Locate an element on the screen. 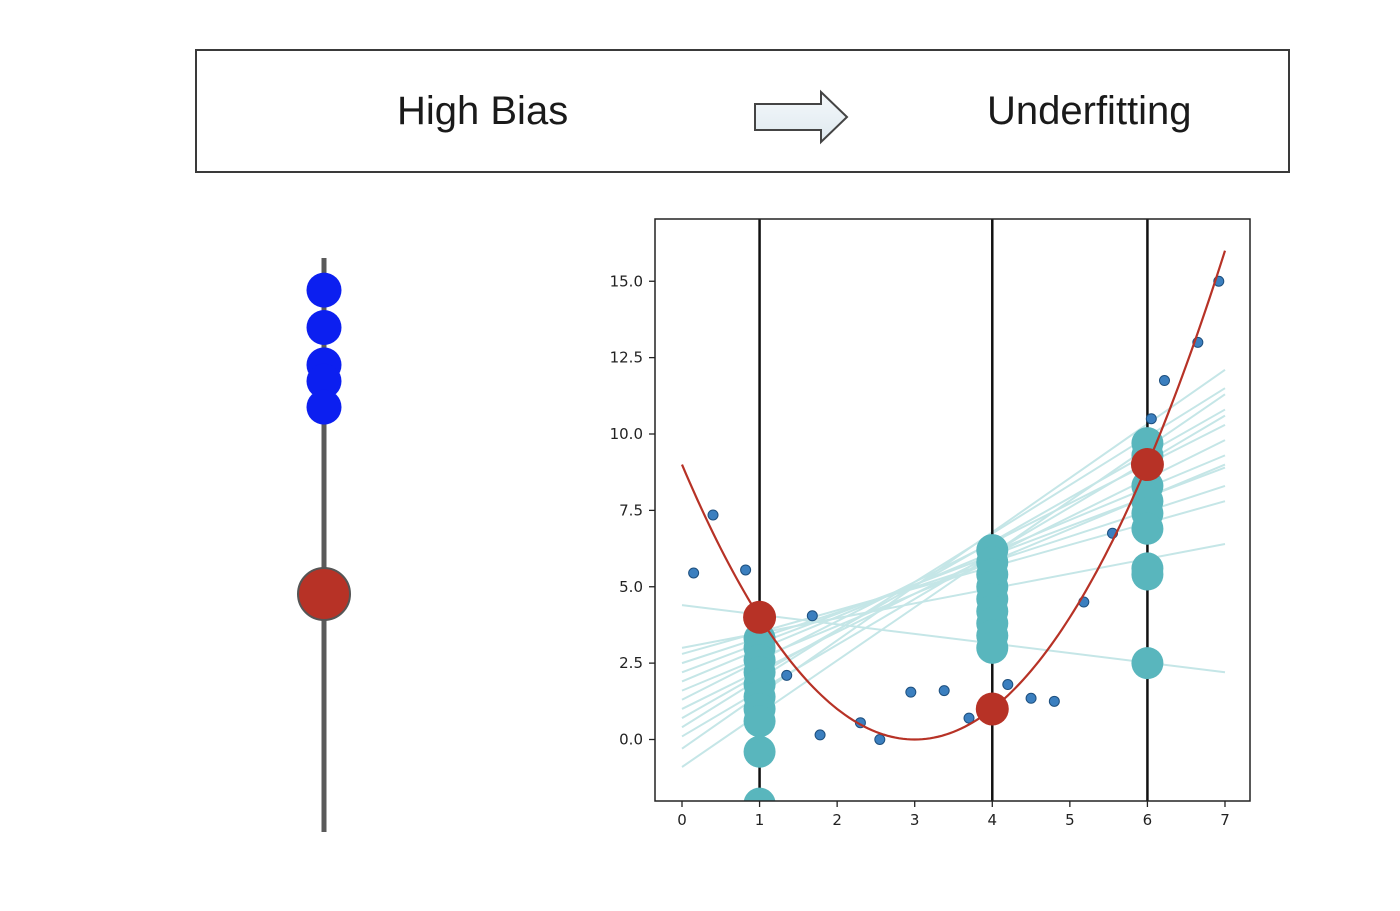 This screenshot has height=911, width=1400. x-tick-label: 1 is located at coordinates (760, 820).